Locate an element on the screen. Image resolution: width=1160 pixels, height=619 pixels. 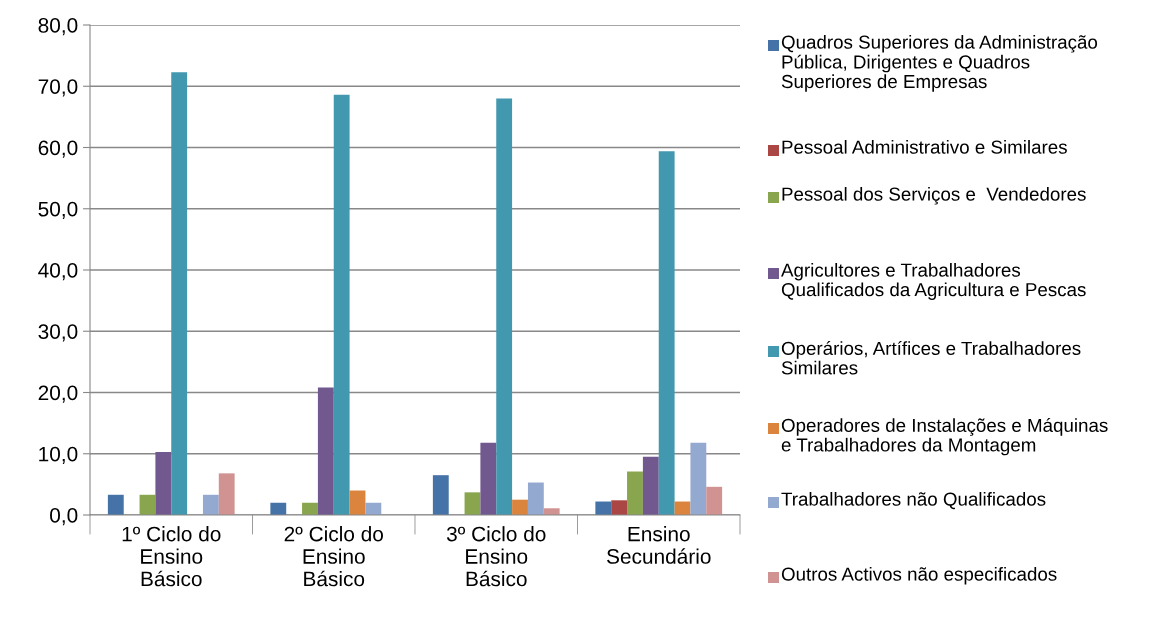
legend-label: Trabalhadores não Qualificados is located at coordinates (913, 501).